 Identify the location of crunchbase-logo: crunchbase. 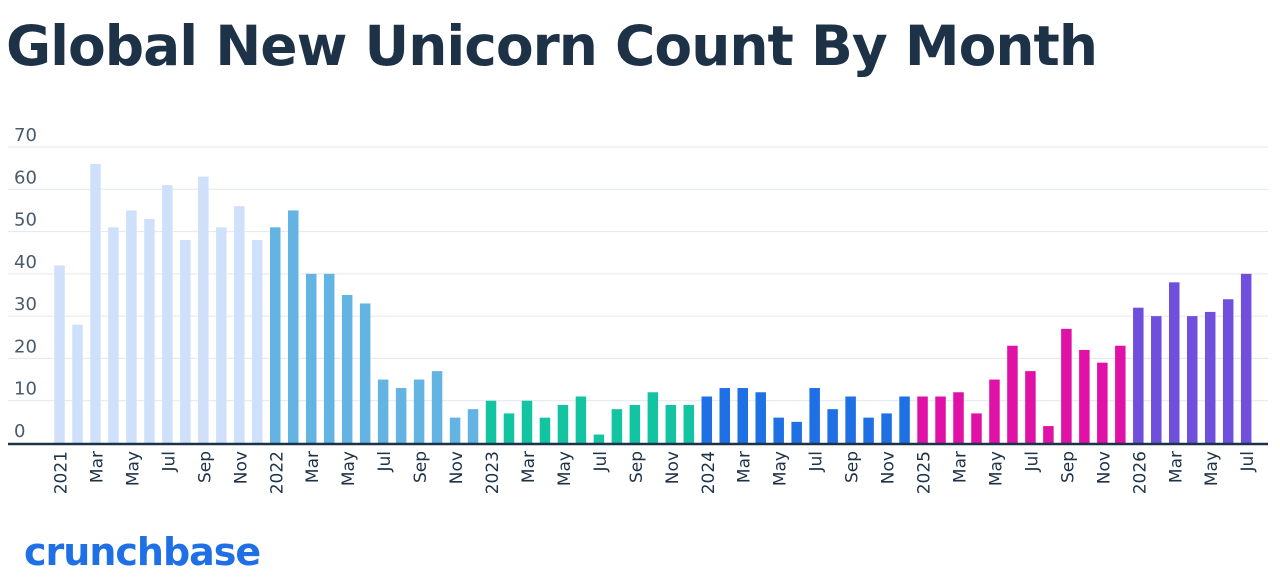
(142, 552).